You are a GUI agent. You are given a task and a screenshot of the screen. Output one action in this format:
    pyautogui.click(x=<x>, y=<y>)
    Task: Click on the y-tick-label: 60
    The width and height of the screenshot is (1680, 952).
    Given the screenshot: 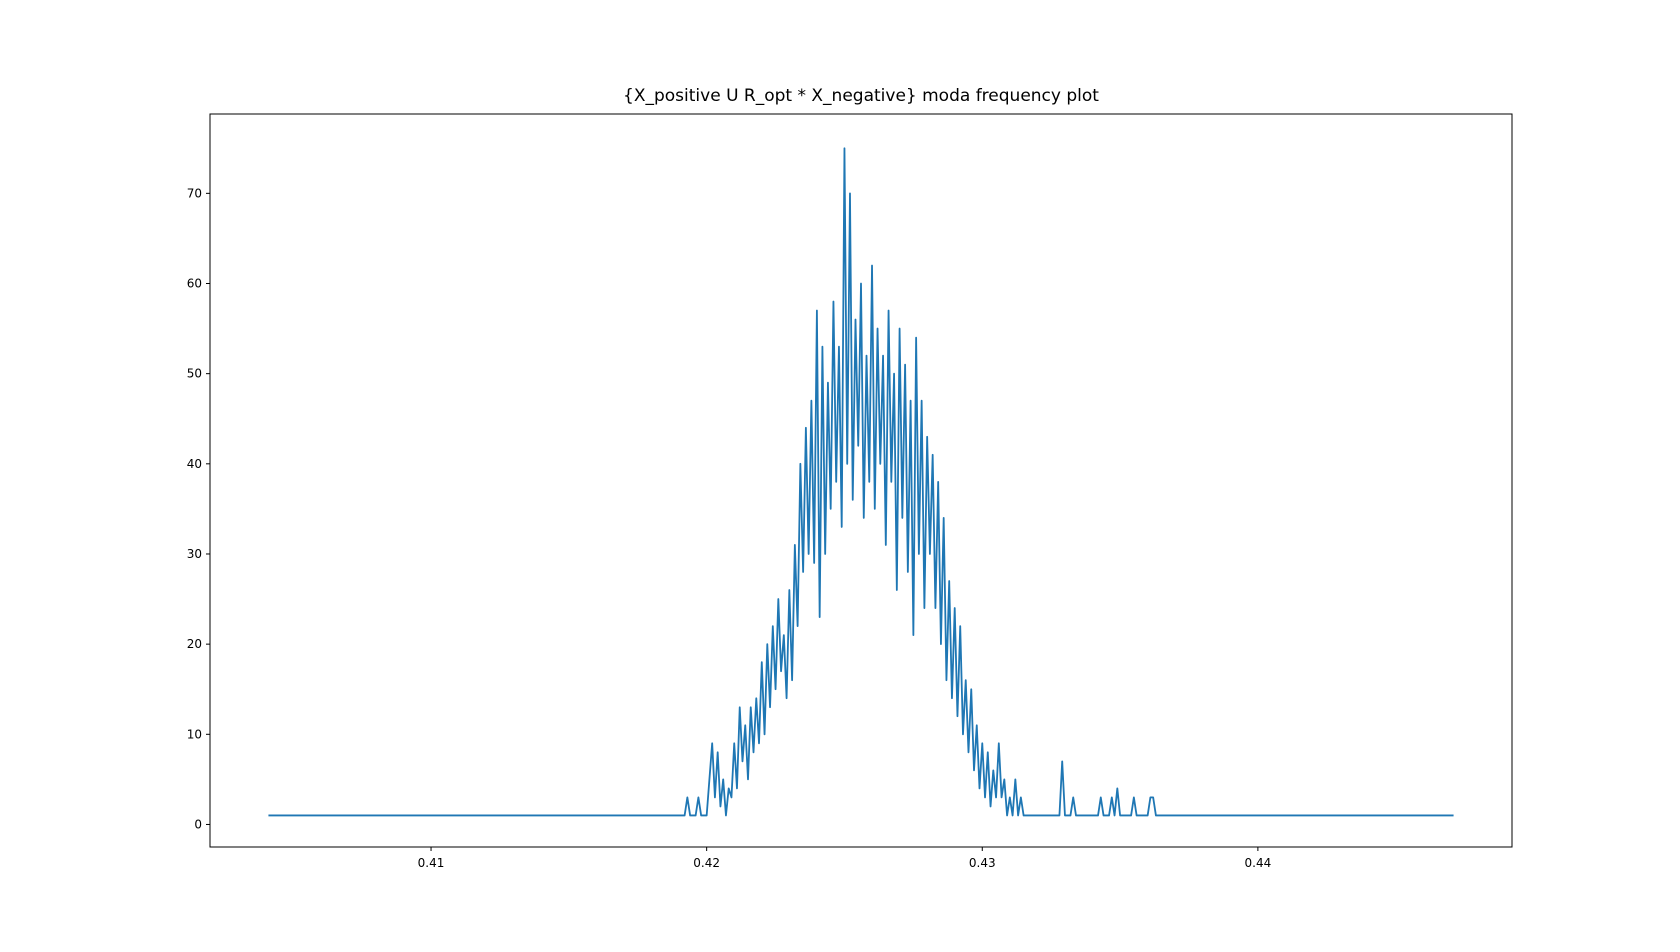 What is the action you would take?
    pyautogui.click(x=194, y=284)
    